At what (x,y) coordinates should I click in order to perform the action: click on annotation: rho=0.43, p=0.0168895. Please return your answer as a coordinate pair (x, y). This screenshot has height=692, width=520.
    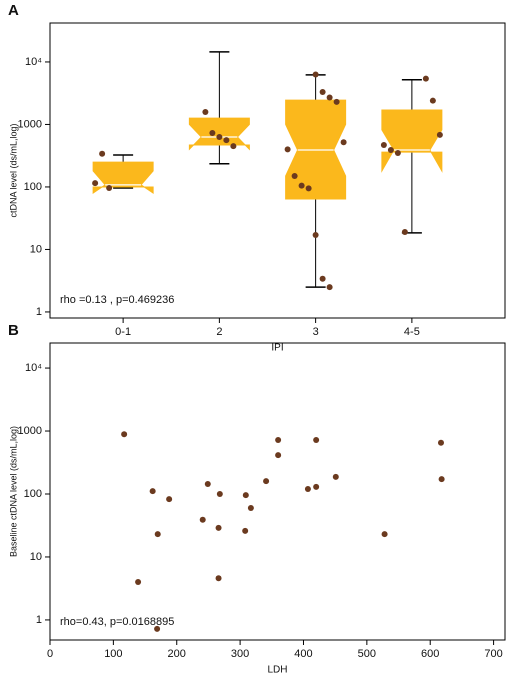
    Looking at the image, I should click on (117, 622).